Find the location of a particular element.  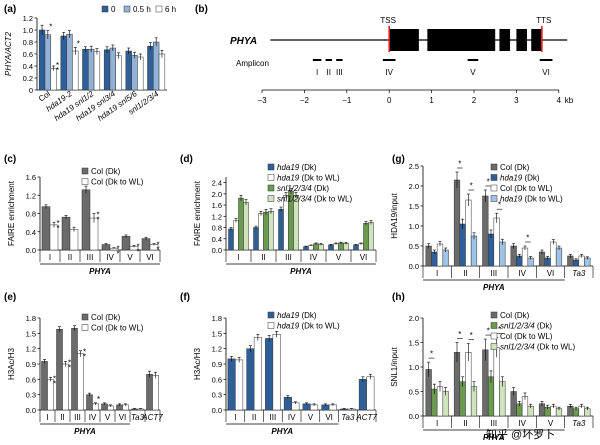

panel-label: (a) is located at coordinates (10, 9).